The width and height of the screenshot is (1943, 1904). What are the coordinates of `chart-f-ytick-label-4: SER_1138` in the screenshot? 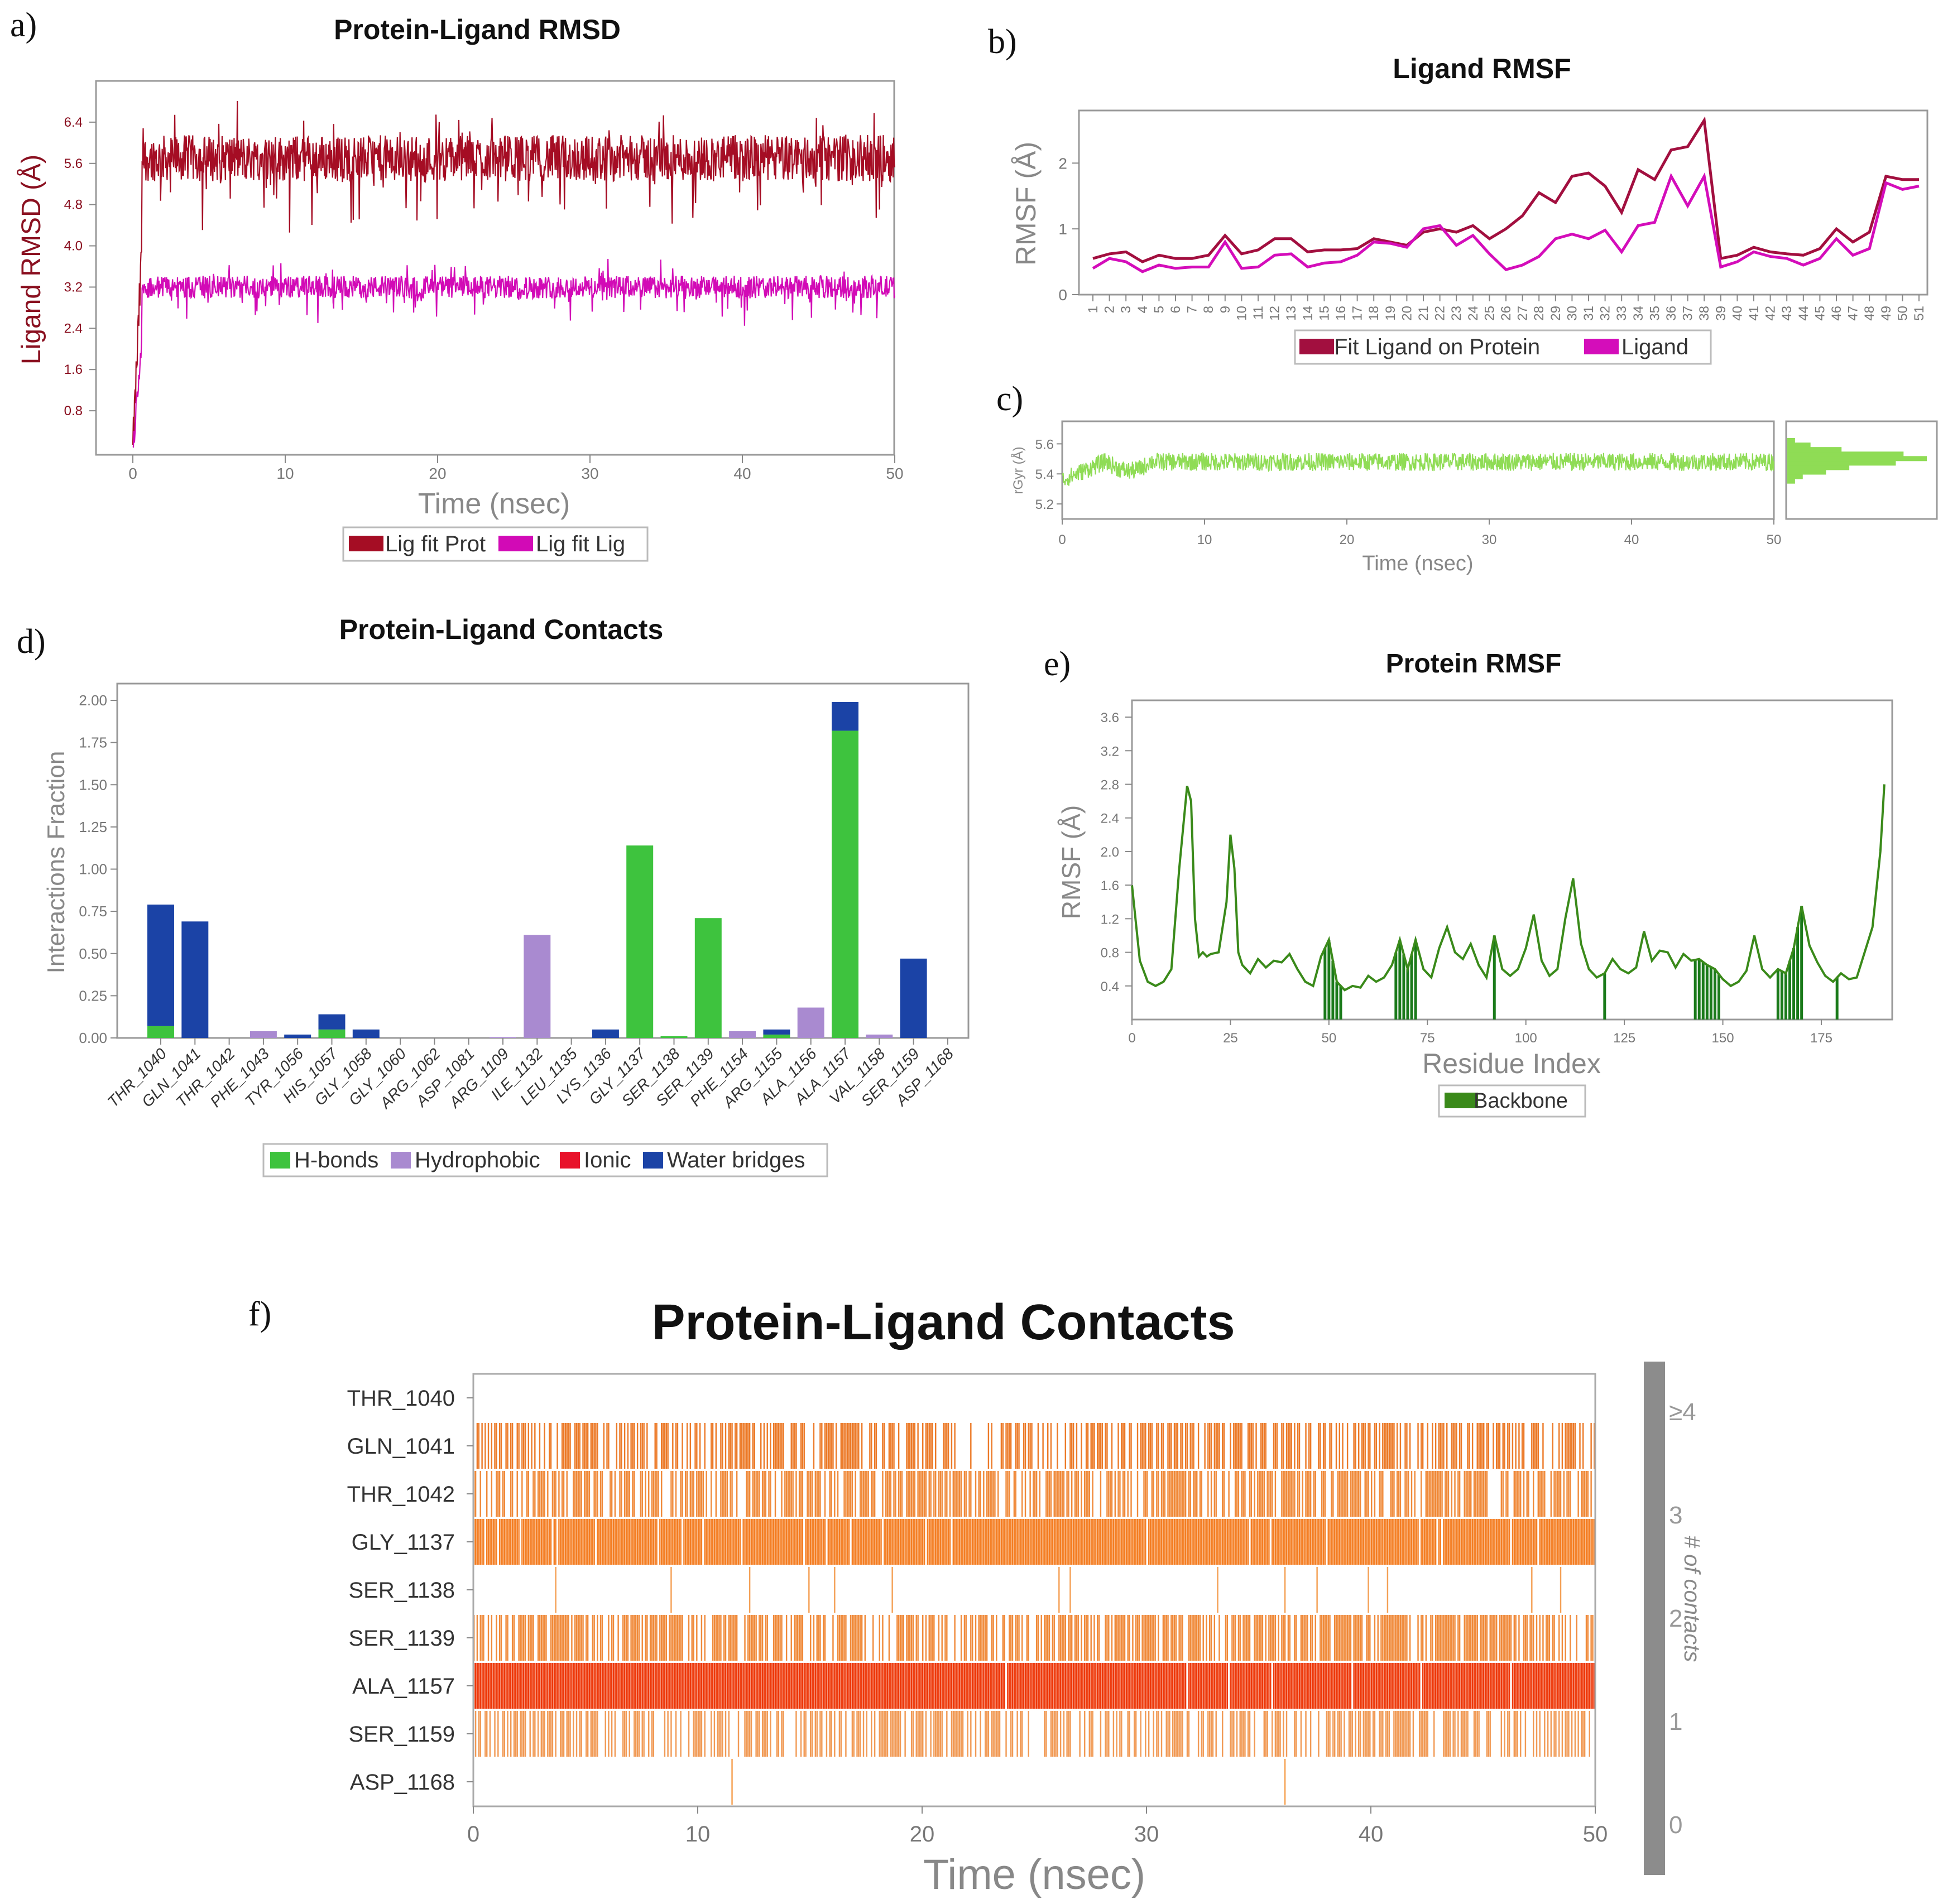 It's located at (402, 1590).